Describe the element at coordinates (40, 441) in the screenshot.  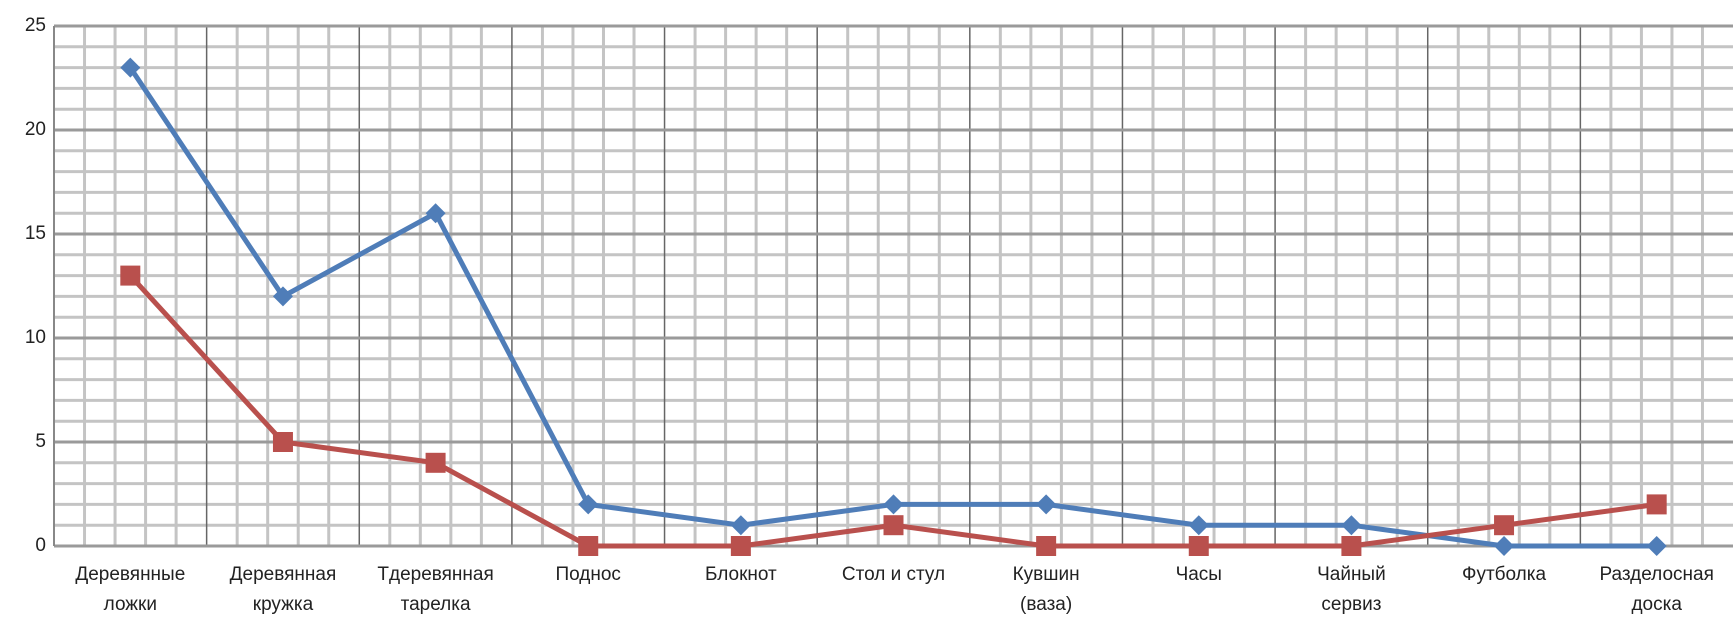
I see `y-tick-label: 5` at that location.